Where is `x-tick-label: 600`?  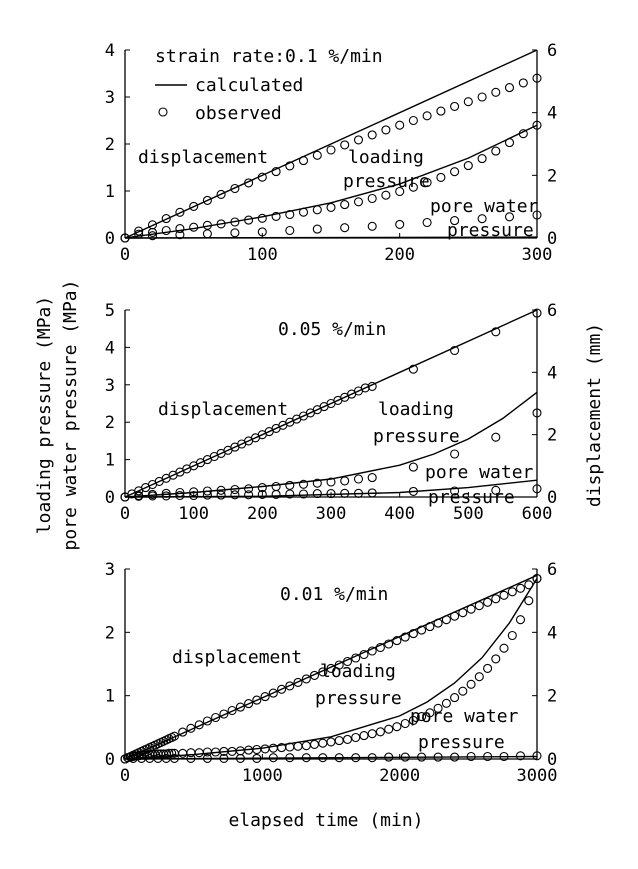
x-tick-label: 600 is located at coordinates (537, 514).